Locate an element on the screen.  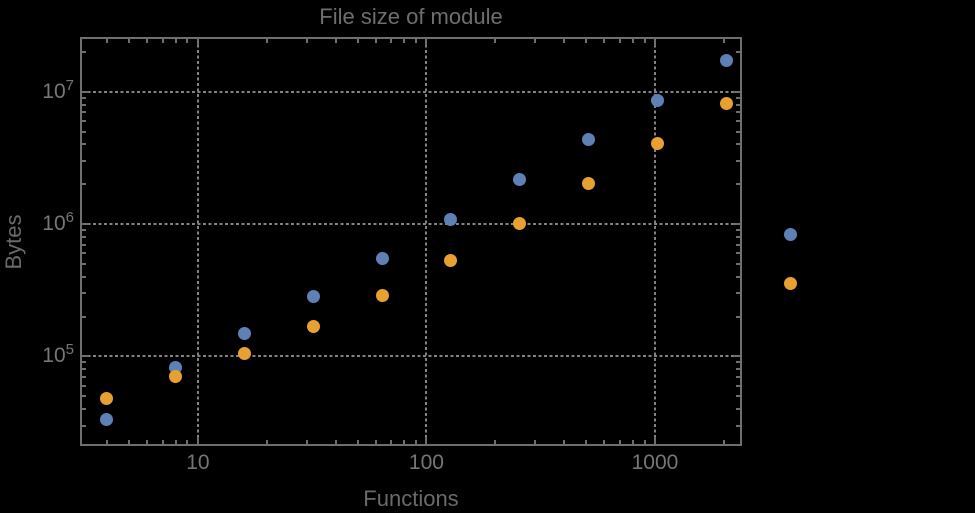
x-axis-label: Functions is located at coordinates (411, 498).